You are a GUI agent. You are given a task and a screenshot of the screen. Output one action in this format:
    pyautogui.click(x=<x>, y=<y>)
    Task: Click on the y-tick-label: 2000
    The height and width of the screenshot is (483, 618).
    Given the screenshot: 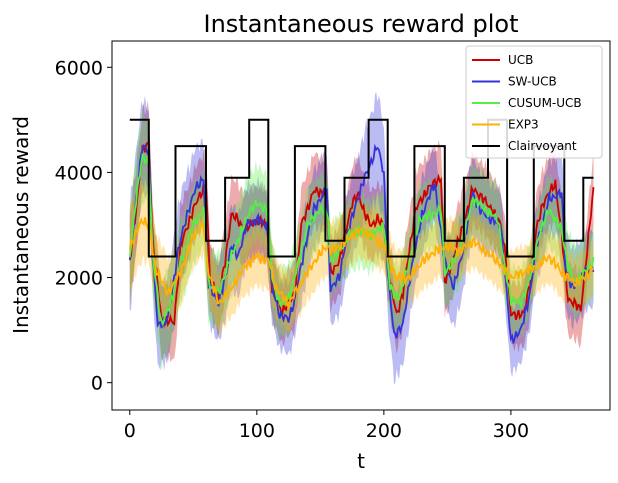 What is the action you would take?
    pyautogui.click(x=79, y=279)
    